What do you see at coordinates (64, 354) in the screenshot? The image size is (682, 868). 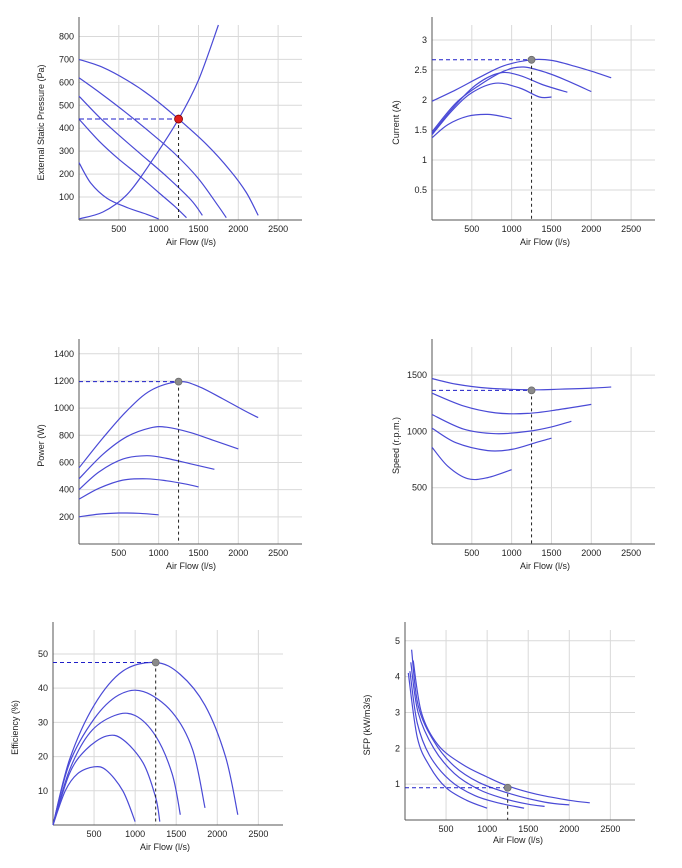 I see `y-tick-label: 1400` at bounding box center [64, 354].